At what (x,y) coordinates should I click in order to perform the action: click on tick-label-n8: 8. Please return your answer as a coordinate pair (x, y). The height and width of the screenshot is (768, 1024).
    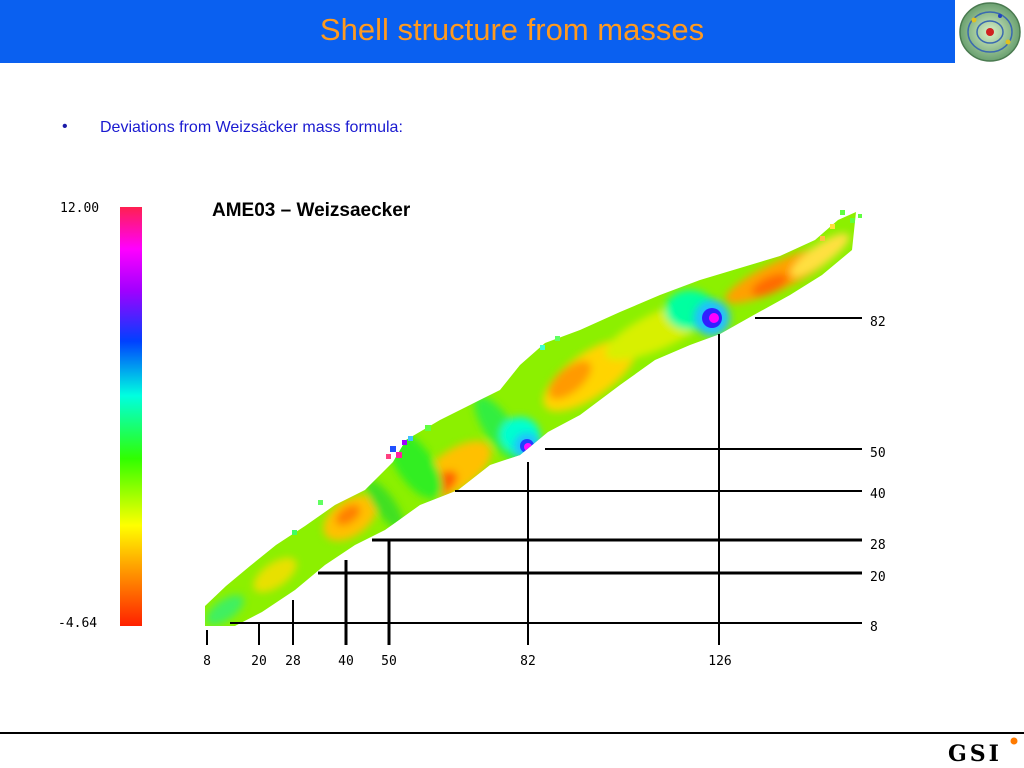
    Looking at the image, I should click on (207, 661).